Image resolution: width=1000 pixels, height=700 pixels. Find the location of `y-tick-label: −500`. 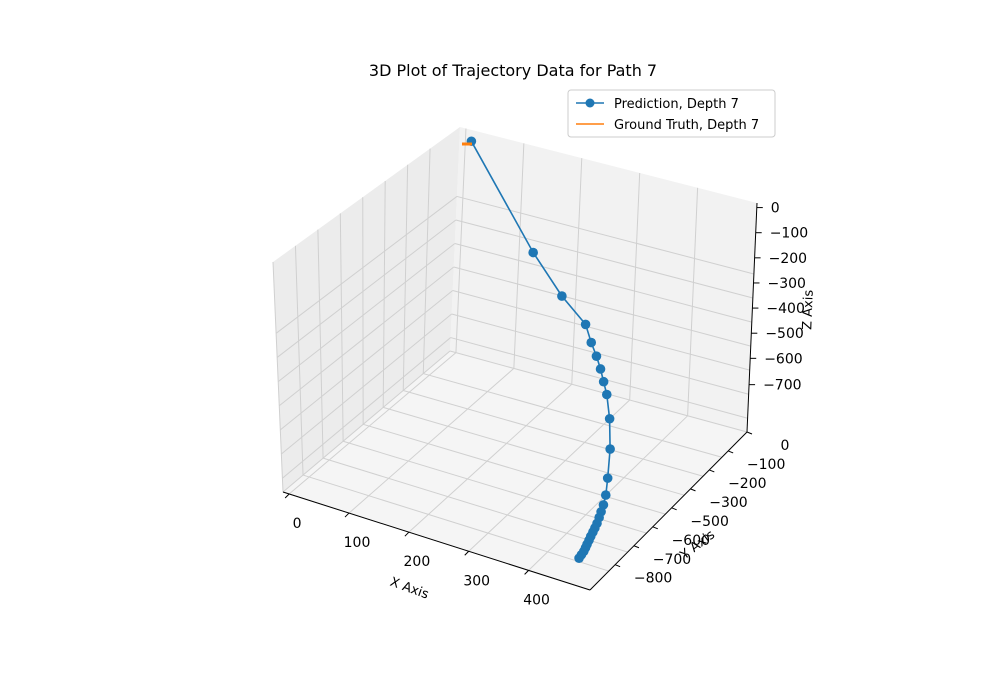

y-tick-label: −500 is located at coordinates (709, 522).